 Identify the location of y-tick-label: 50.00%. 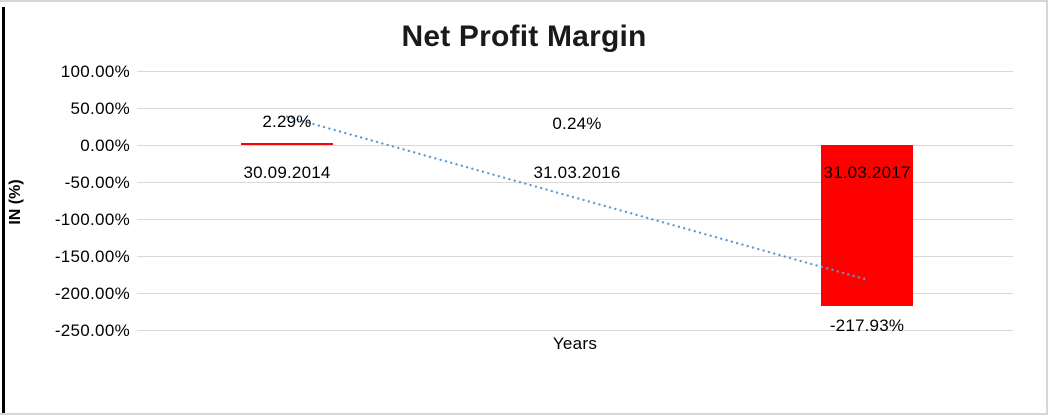
(100, 108).